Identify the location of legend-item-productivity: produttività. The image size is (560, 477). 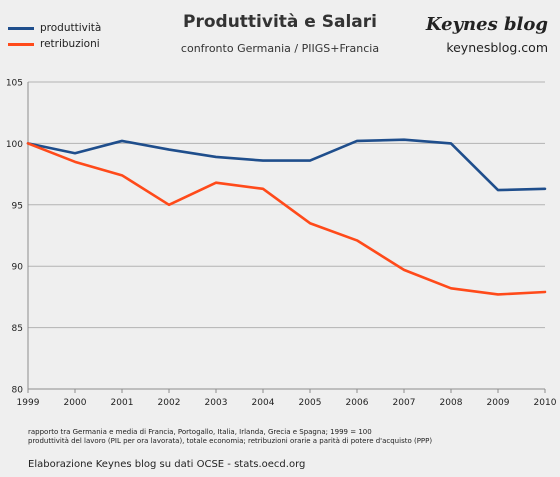
(54, 28).